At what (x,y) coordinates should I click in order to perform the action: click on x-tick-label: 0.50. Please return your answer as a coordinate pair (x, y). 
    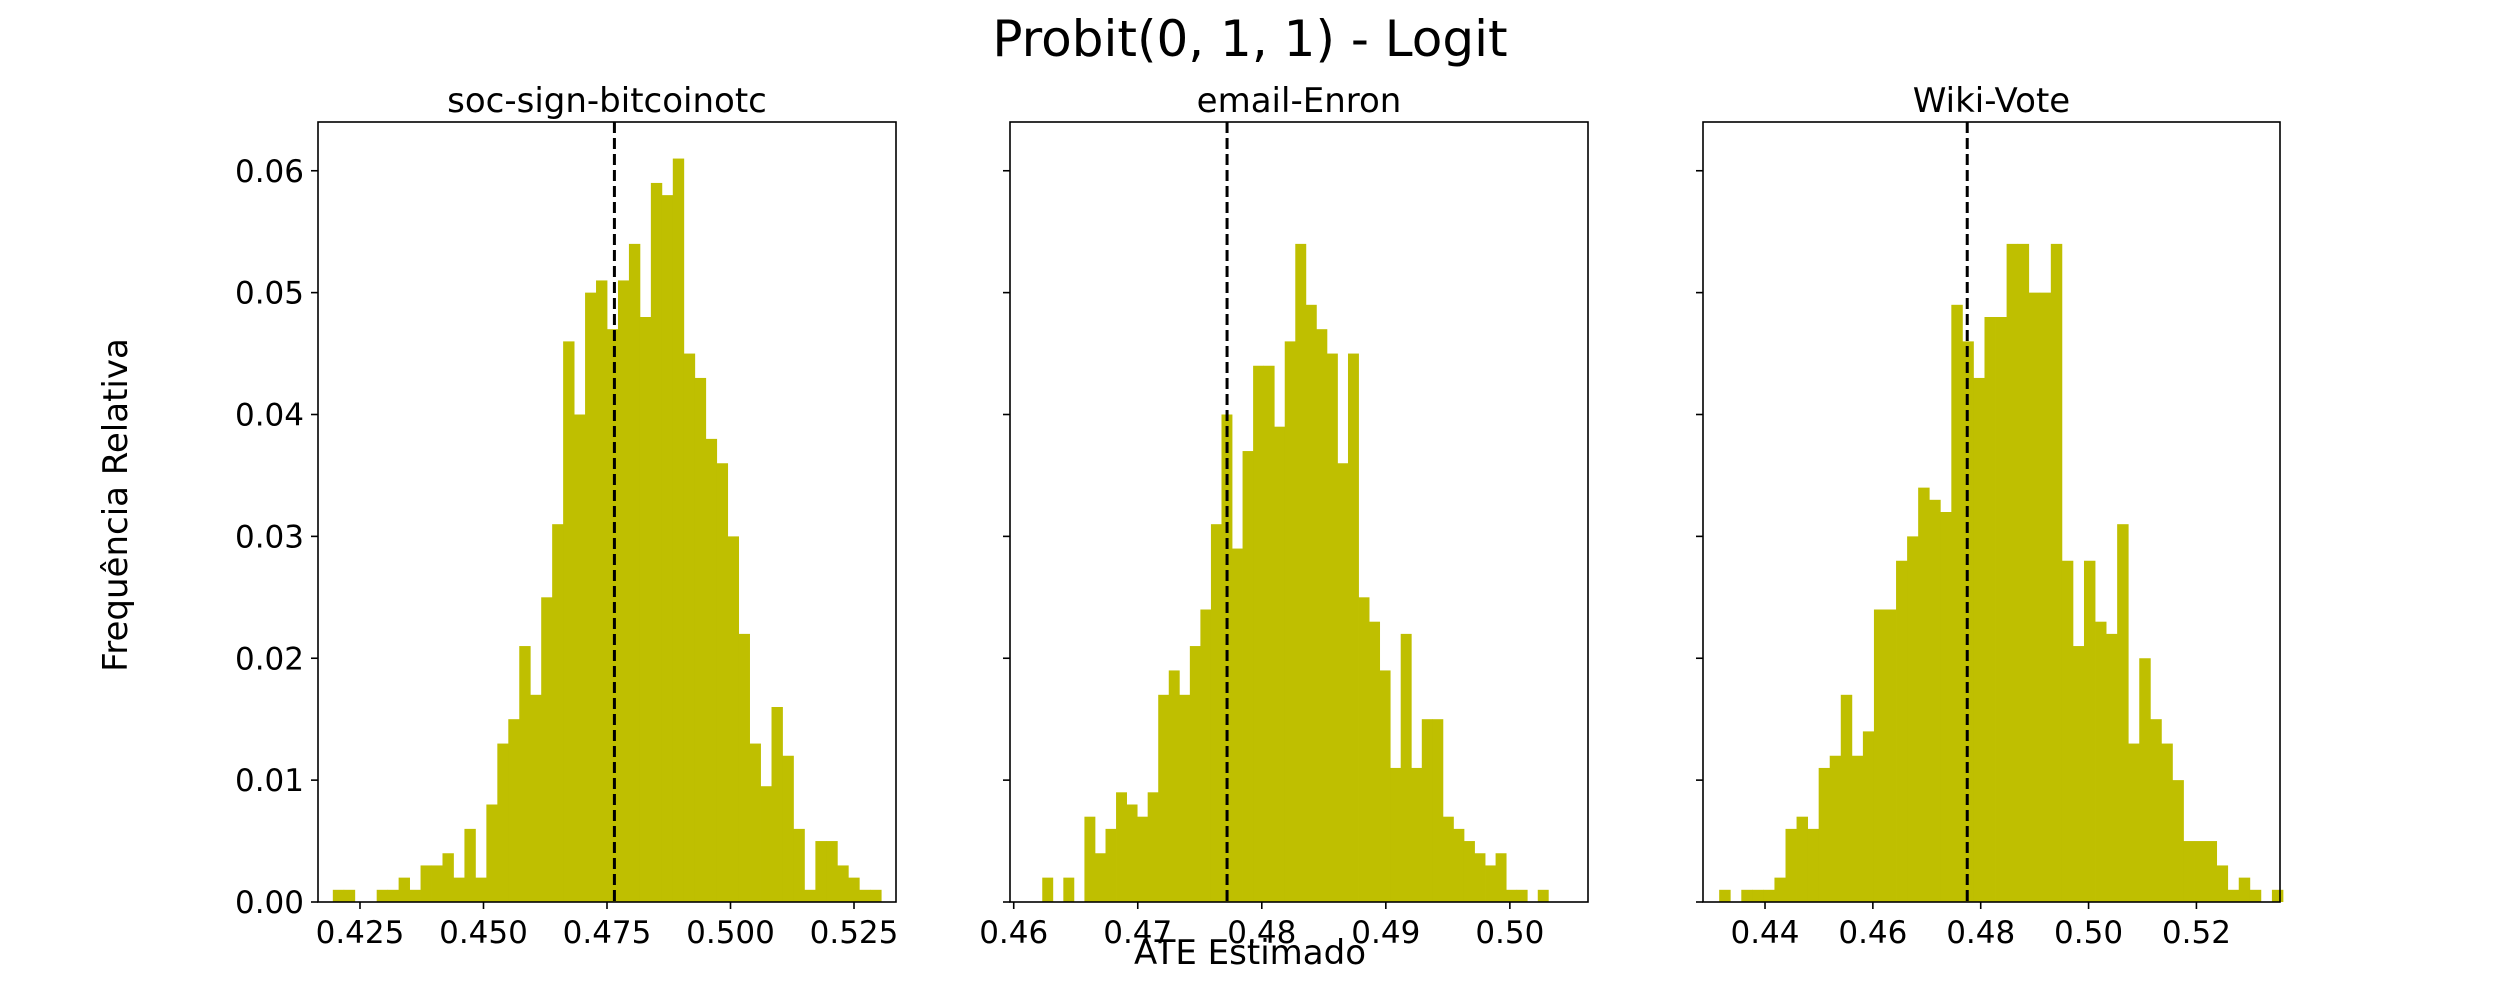
    Looking at the image, I should click on (1509, 933).